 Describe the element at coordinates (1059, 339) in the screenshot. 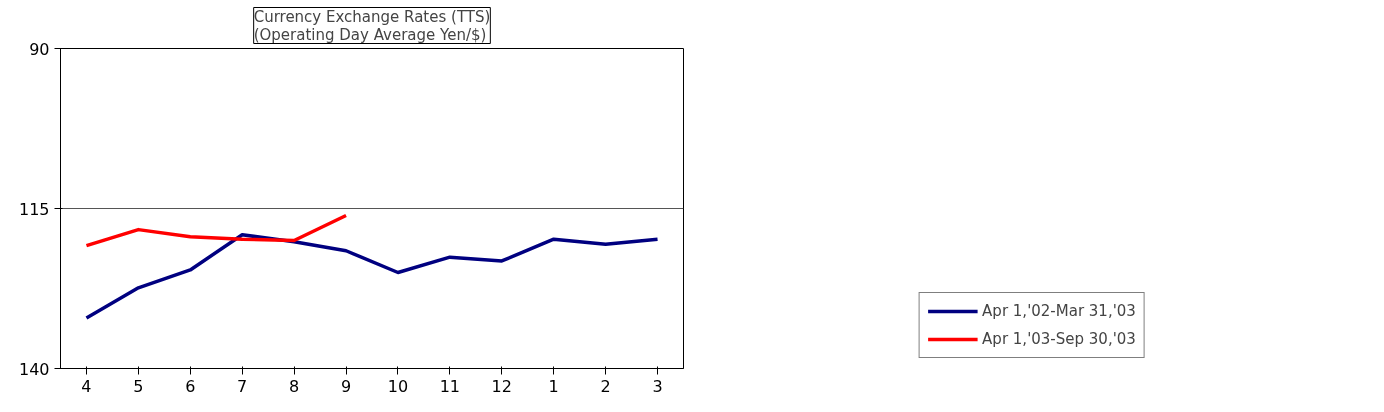

I see `legend-label: Apr 1,'03-Sep 30,'03` at that location.